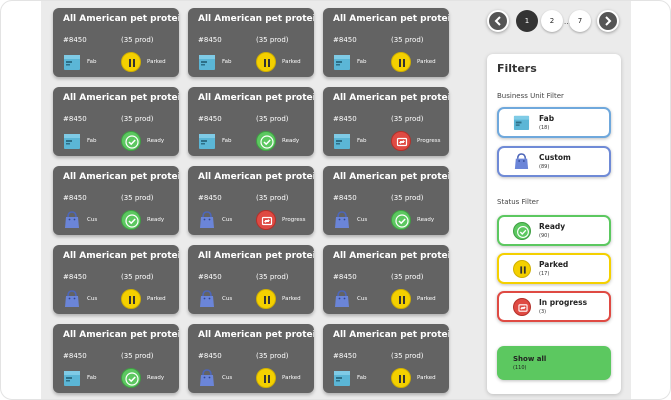 This screenshot has height=400, width=671. I want to click on filter-name: Fab, so click(547, 118).